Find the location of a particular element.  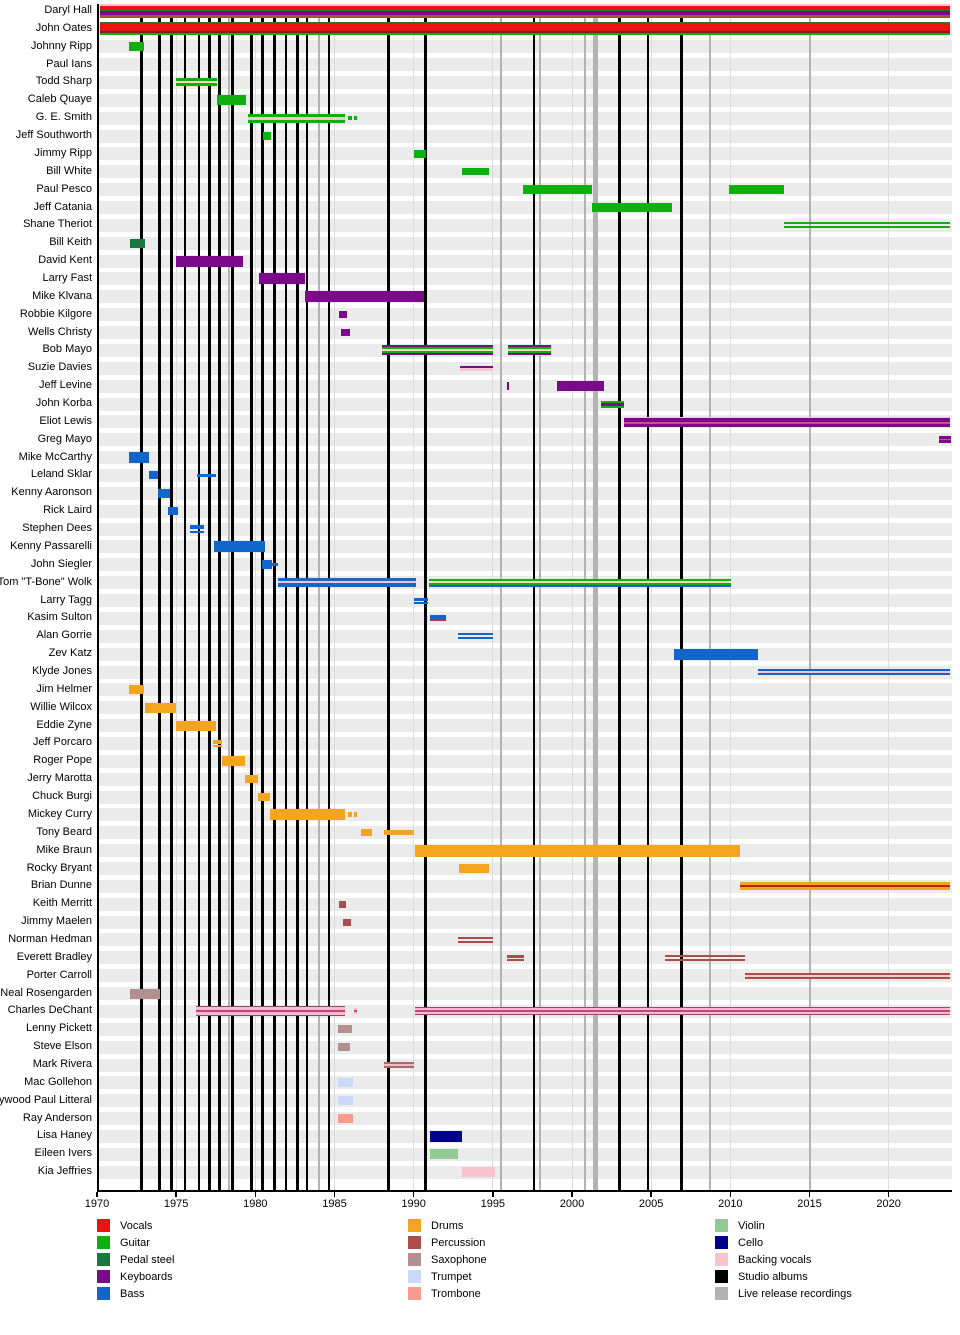

member-label: Eileen Ivers is located at coordinates (63, 1153).